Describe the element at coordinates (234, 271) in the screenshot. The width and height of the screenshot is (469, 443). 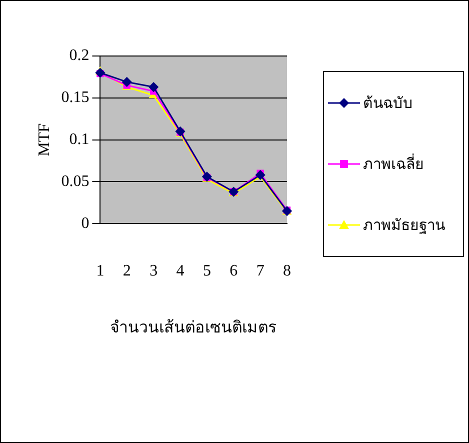
I see `x-tick-label: 6` at that location.